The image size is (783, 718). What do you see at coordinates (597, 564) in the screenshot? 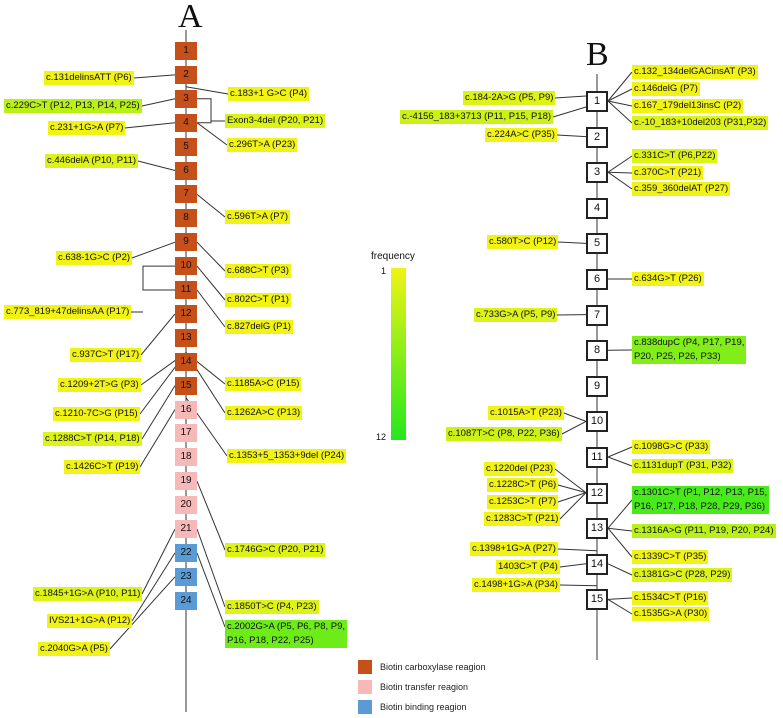
I see `panel-b-exon-box: 14` at bounding box center [597, 564].